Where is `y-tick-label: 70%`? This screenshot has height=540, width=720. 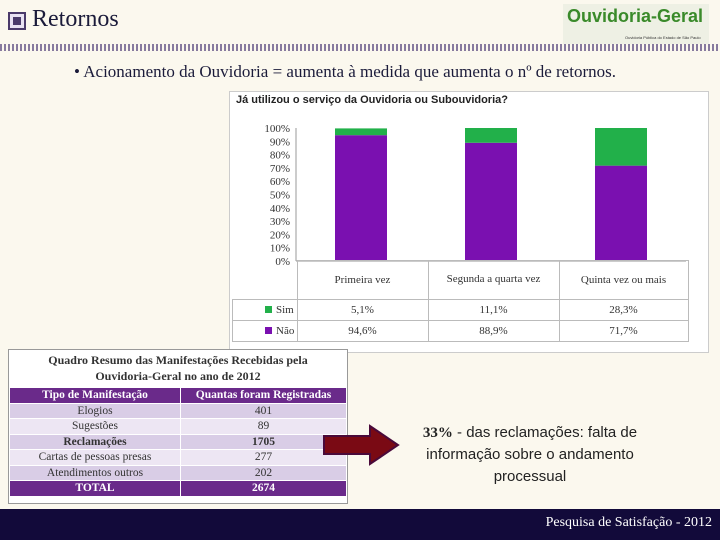
y-tick-label: 70% is located at coordinates (280, 169).